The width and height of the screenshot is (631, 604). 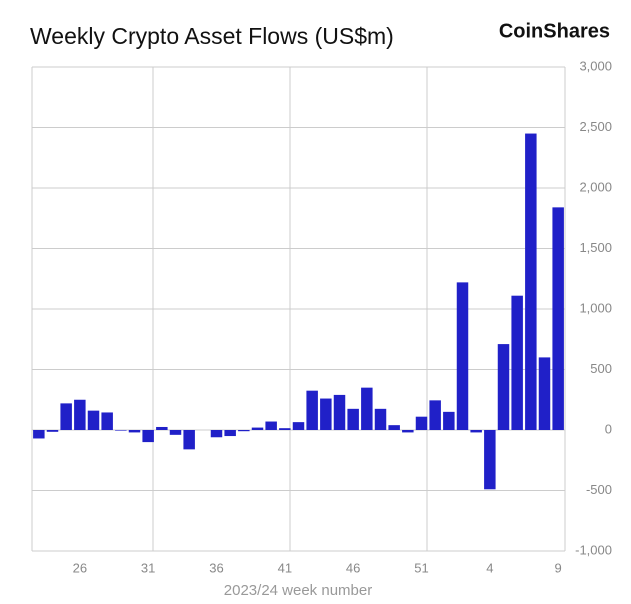 What do you see at coordinates (554, 31) in the screenshot?
I see `brand: CoinShares` at bounding box center [554, 31].